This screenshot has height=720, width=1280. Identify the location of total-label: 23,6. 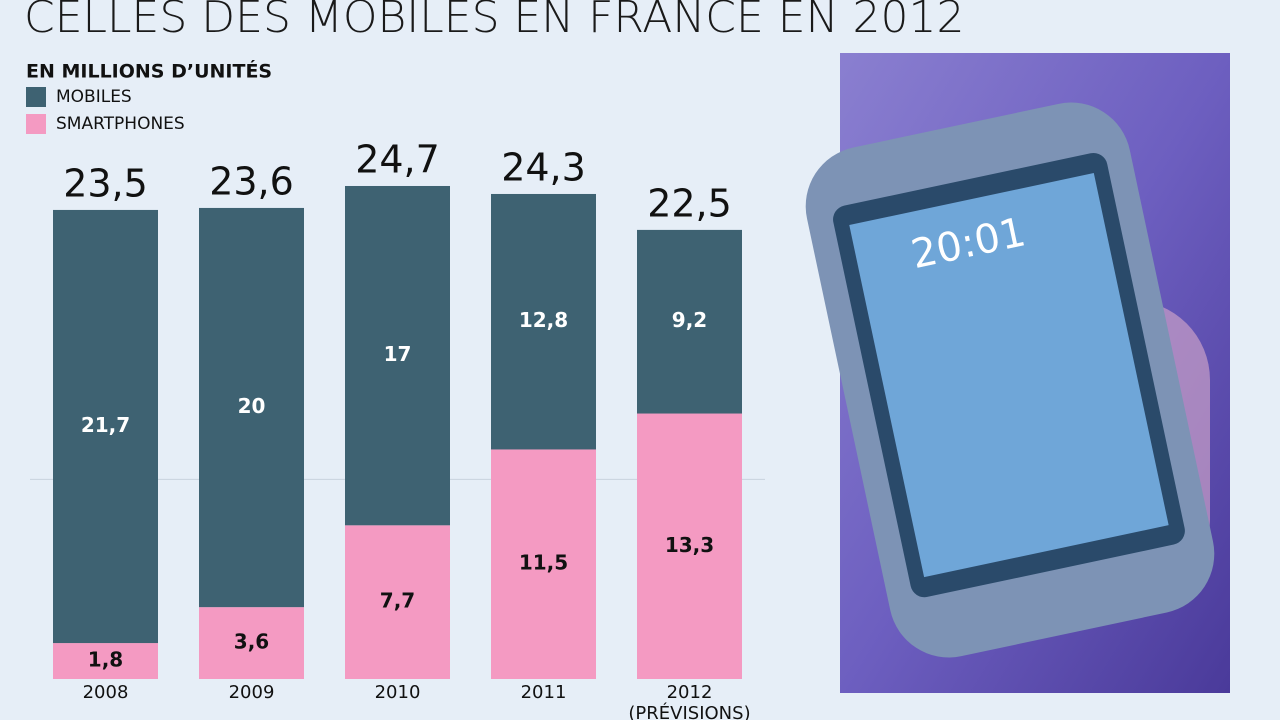
(251, 181).